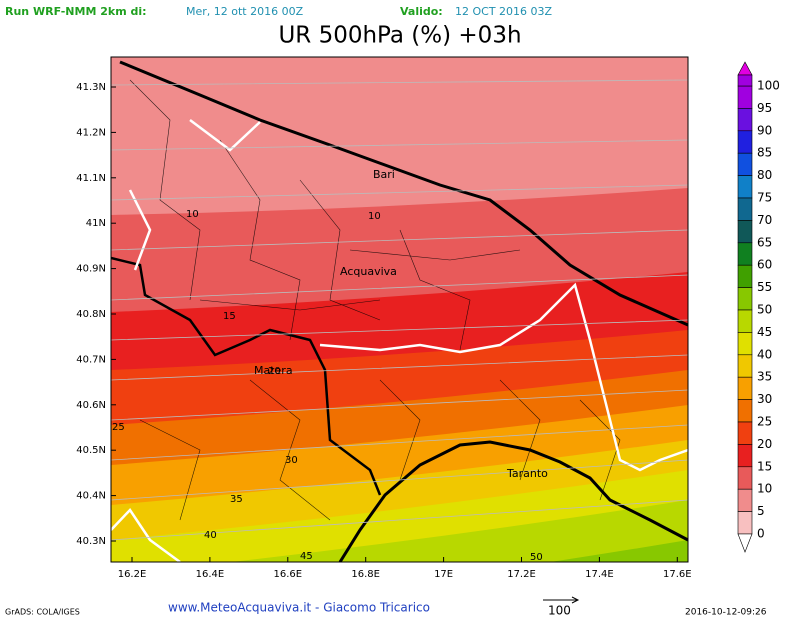 This screenshot has width=800, height=618. Describe the element at coordinates (527, 473) in the screenshot. I see `place-label: Taranto` at that location.